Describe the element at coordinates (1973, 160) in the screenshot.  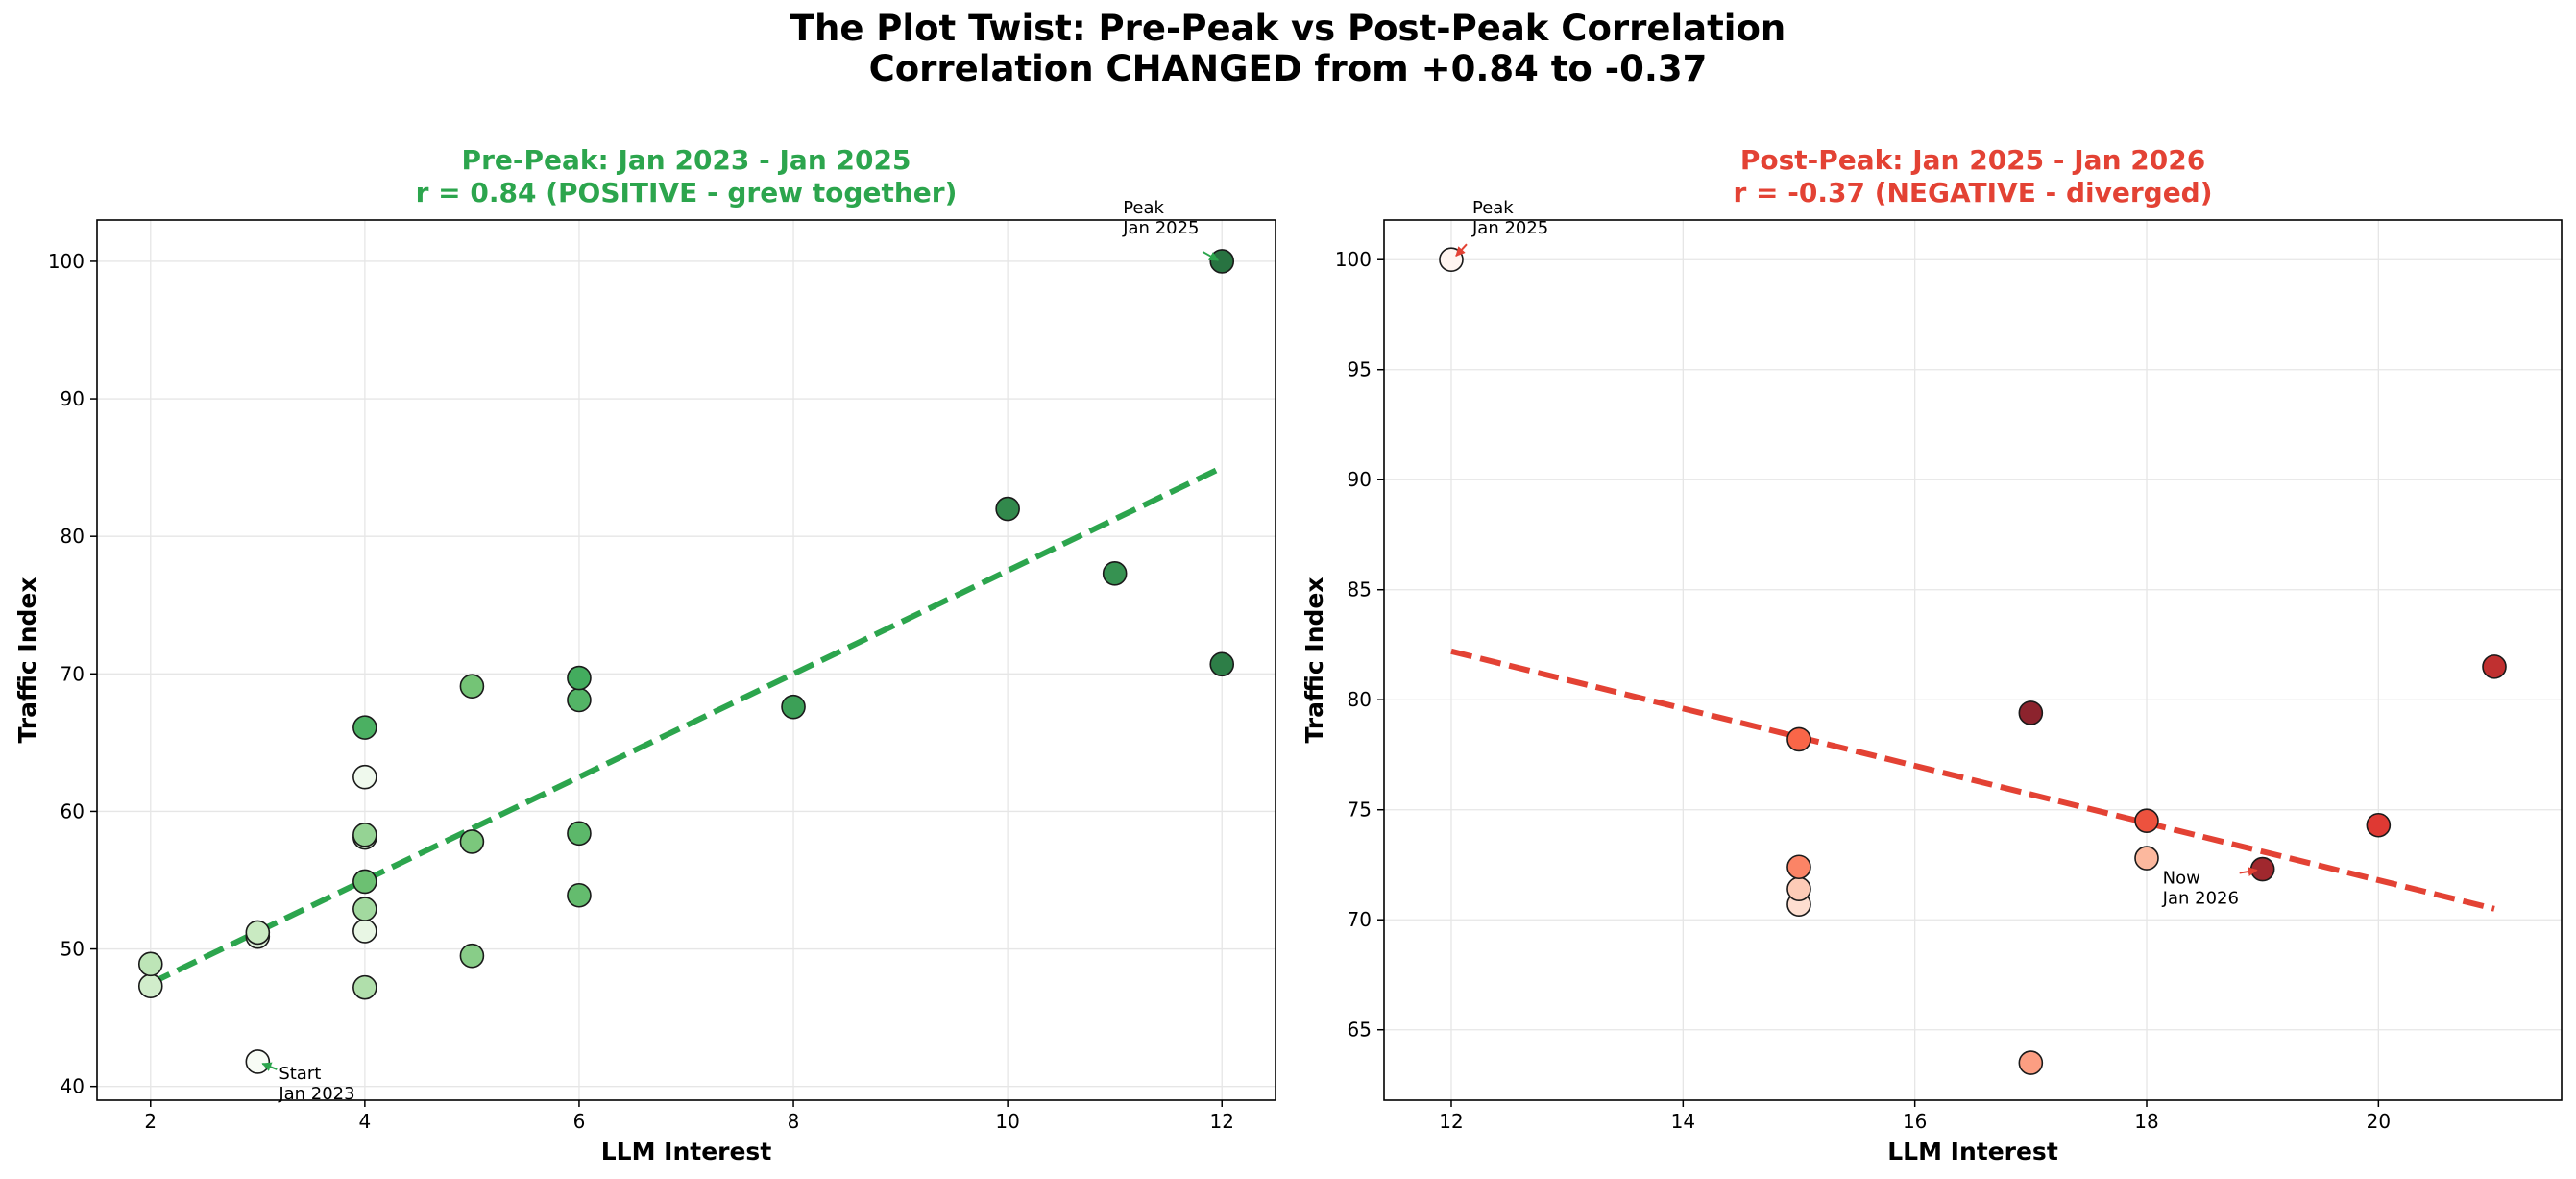
I see `panel-title: Post-Peak: Jan 2025 - Jan 2026` at that location.